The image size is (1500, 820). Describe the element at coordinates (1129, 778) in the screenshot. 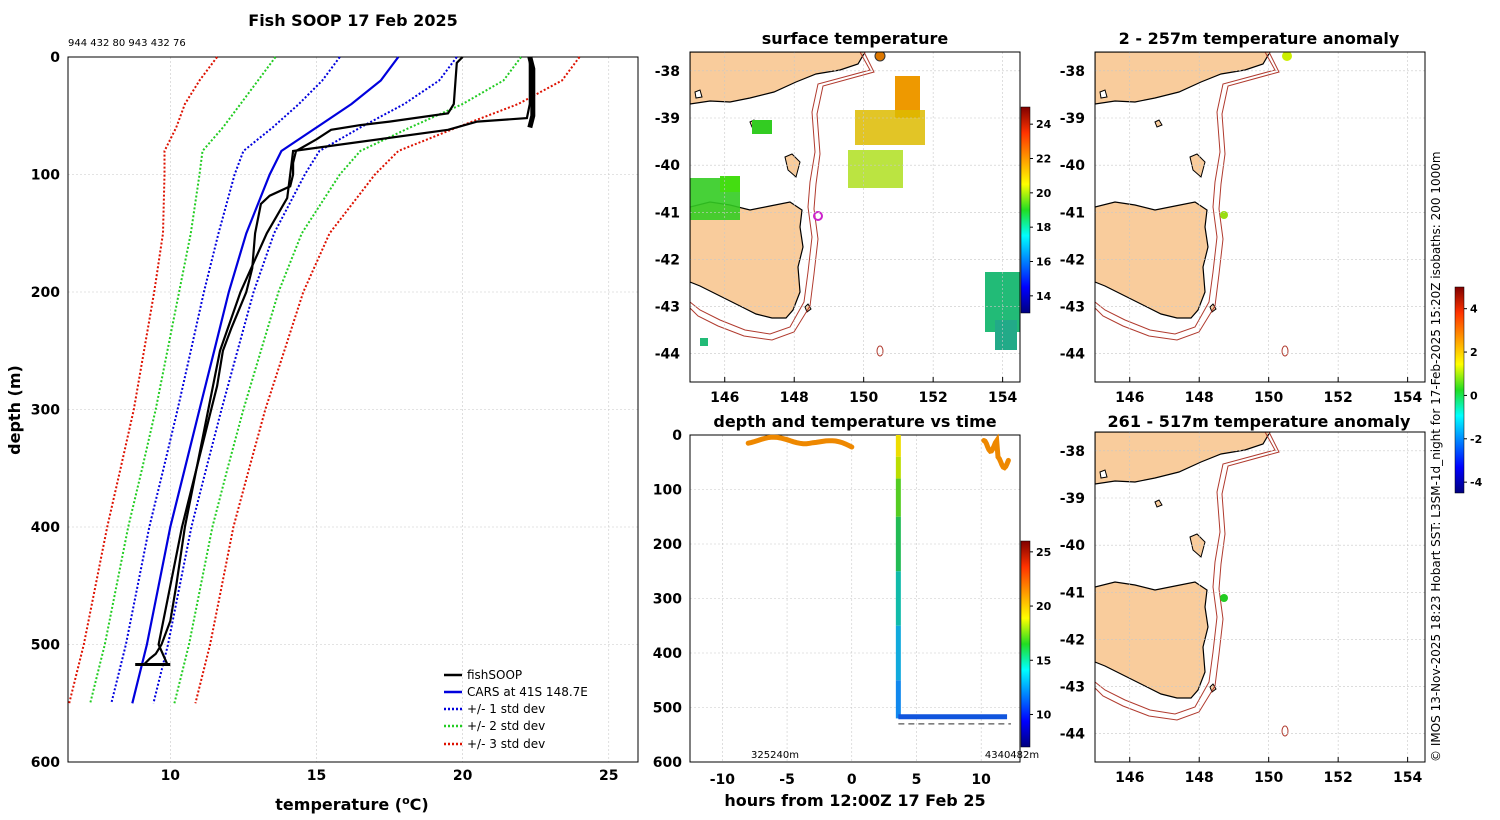

I see `anomaly-lower-x-tick: 146` at that location.